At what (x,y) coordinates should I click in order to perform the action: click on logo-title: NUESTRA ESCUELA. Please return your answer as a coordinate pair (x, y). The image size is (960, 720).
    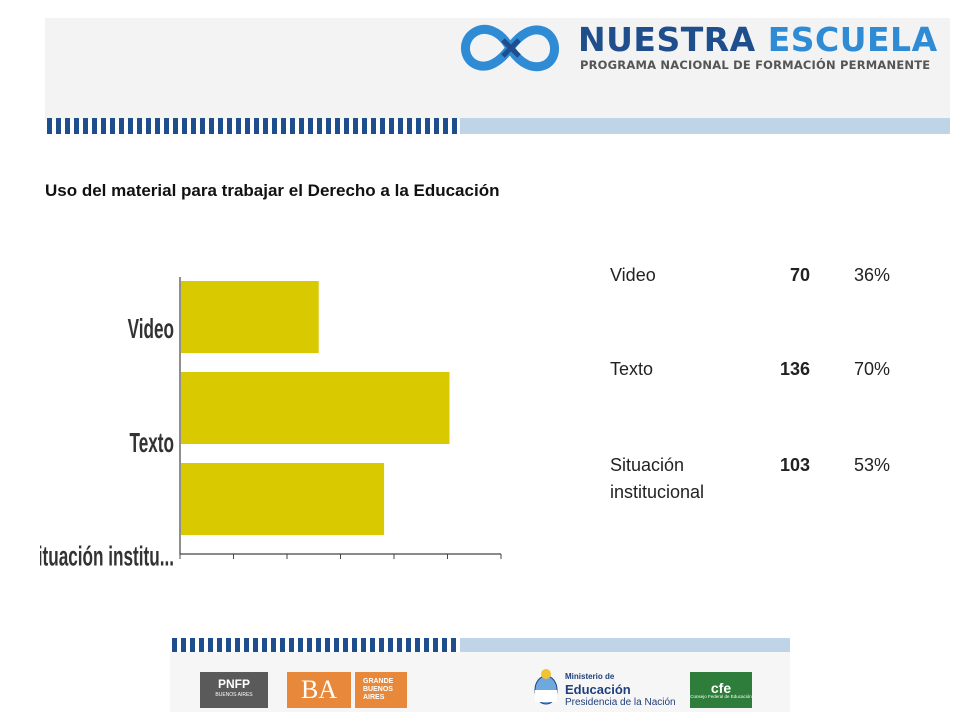
    Looking at the image, I should click on (758, 39).